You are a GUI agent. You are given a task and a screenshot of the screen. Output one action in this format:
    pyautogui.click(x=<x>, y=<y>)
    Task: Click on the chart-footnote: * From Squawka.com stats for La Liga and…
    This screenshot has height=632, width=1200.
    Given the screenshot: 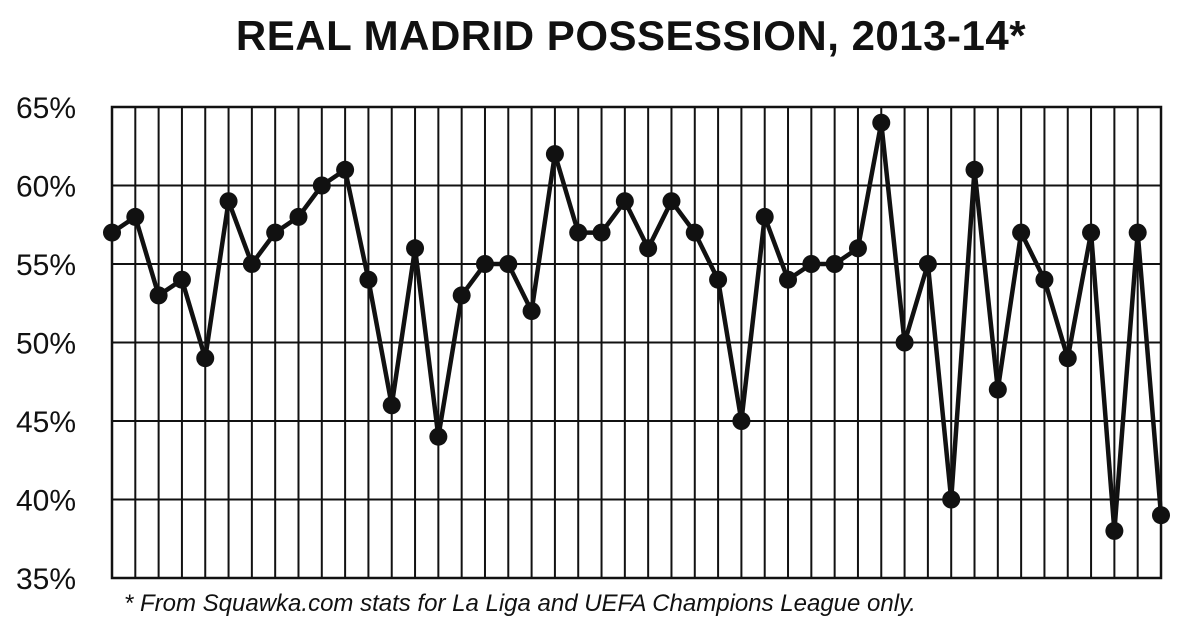 What is the action you would take?
    pyautogui.click(x=520, y=603)
    